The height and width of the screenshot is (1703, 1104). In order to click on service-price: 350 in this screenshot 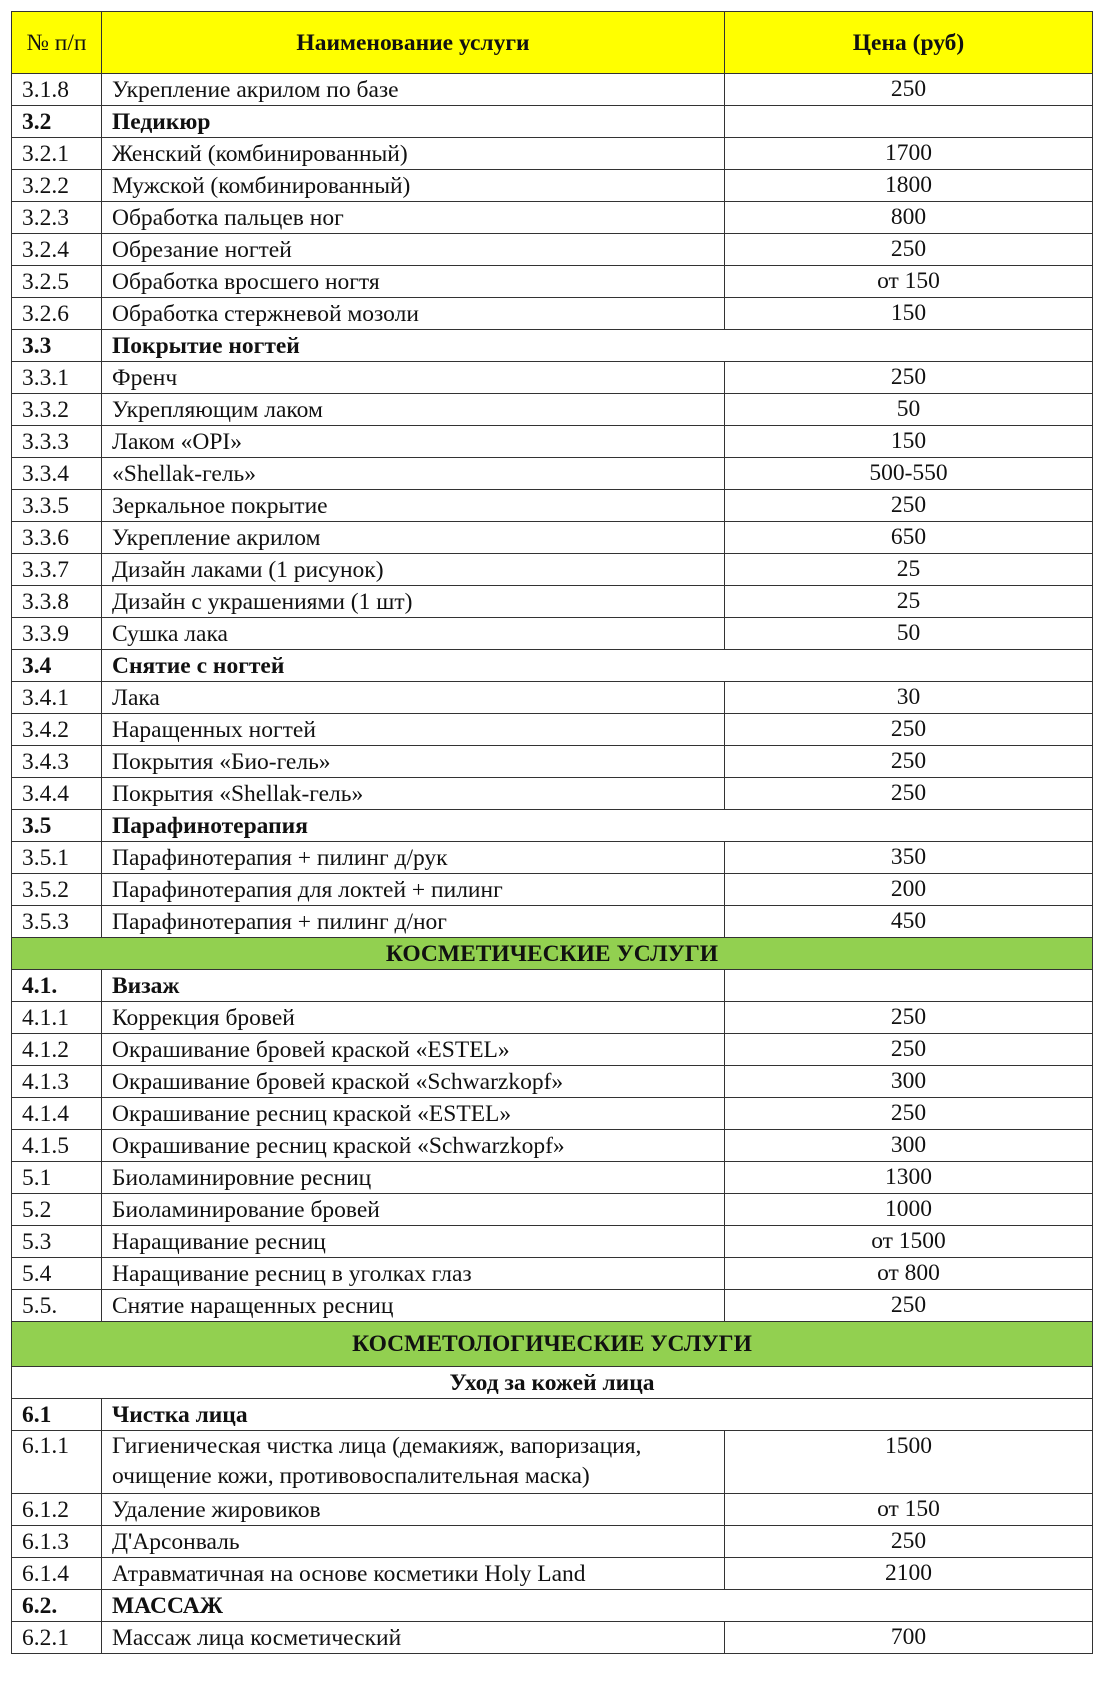, I will do `click(908, 857)`.